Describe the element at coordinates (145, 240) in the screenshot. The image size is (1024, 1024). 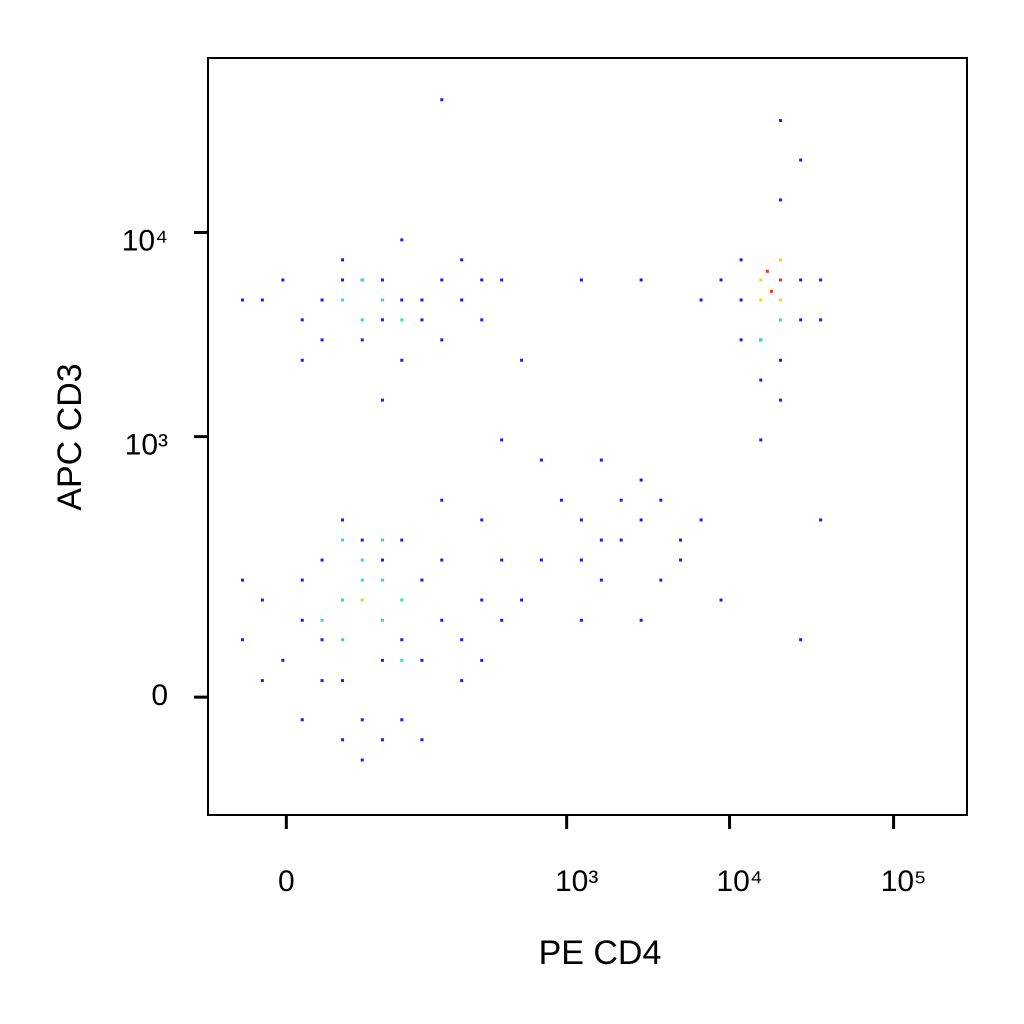
I see `y-tick-label: 10⁴` at that location.